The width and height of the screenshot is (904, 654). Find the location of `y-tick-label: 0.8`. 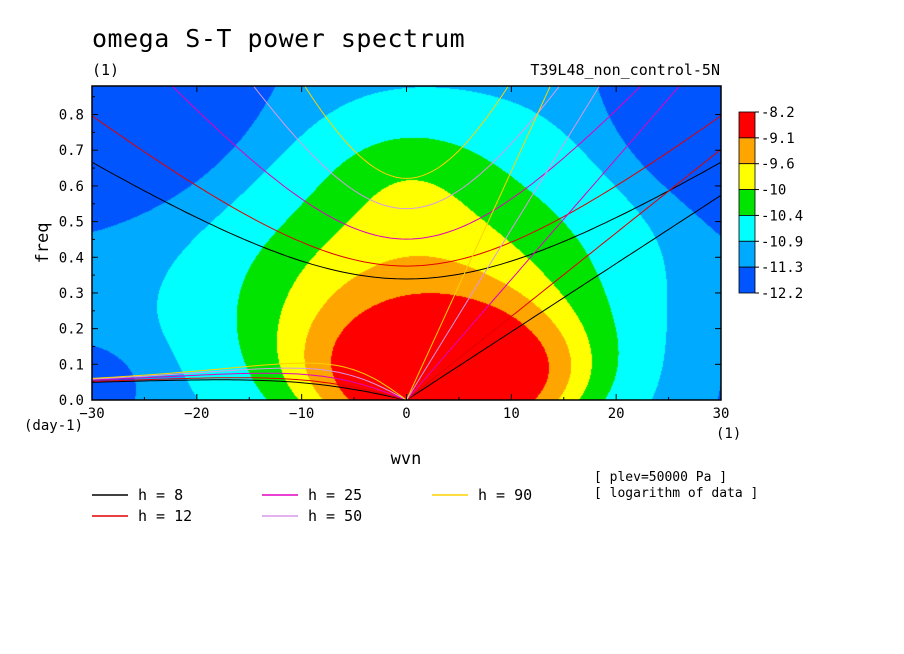

y-tick-label: 0.8 is located at coordinates (71, 116).